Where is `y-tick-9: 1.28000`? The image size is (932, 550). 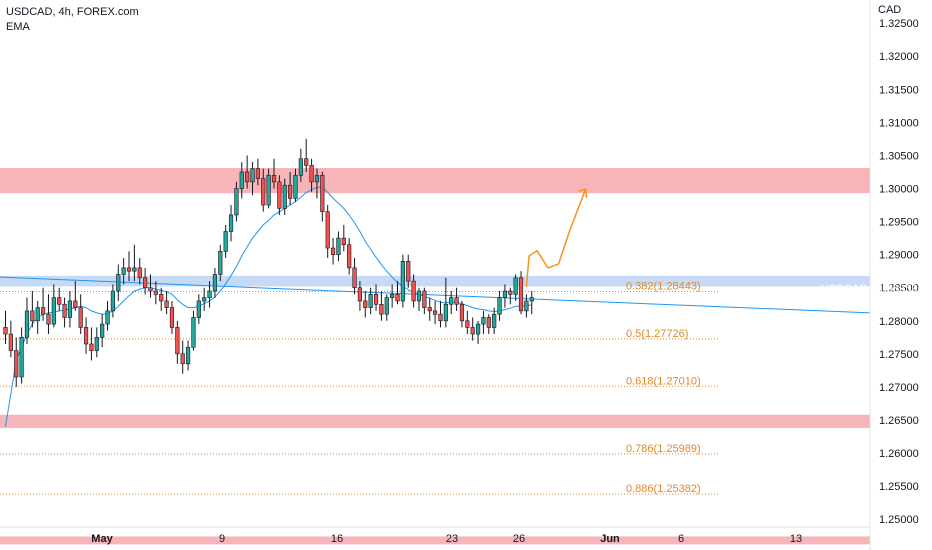 y-tick-9: 1.28000 is located at coordinates (899, 322).